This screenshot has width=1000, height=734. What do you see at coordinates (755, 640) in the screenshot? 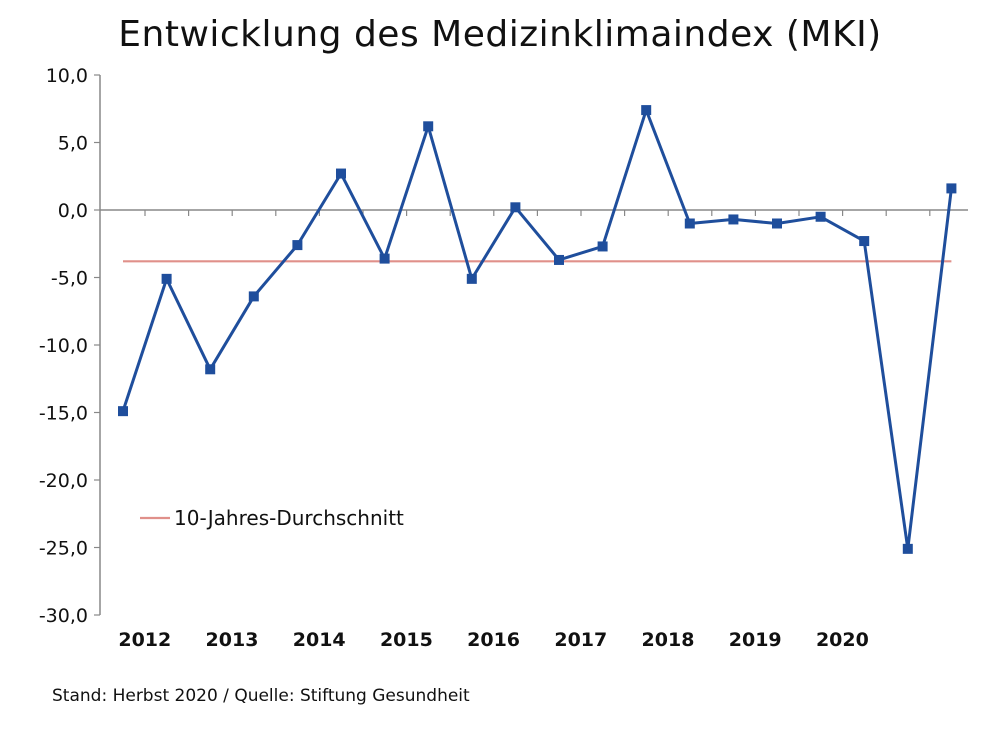
I see `x-tick-label: 2019` at bounding box center [755, 640].